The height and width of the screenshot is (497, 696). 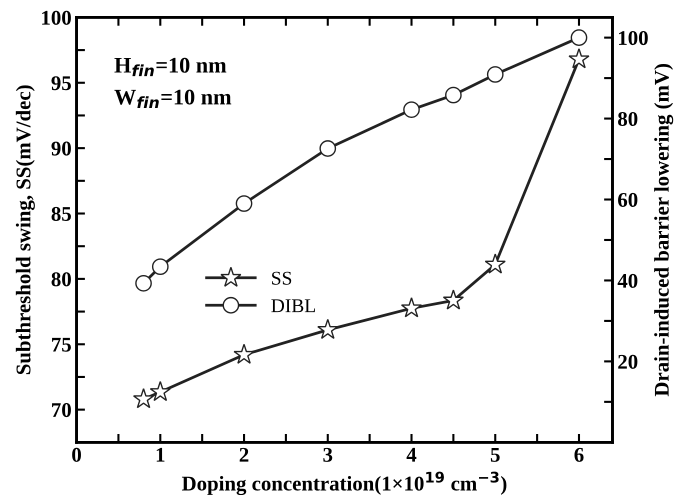 What do you see at coordinates (61, 410) in the screenshot?
I see `y-tick-label: 70` at bounding box center [61, 410].